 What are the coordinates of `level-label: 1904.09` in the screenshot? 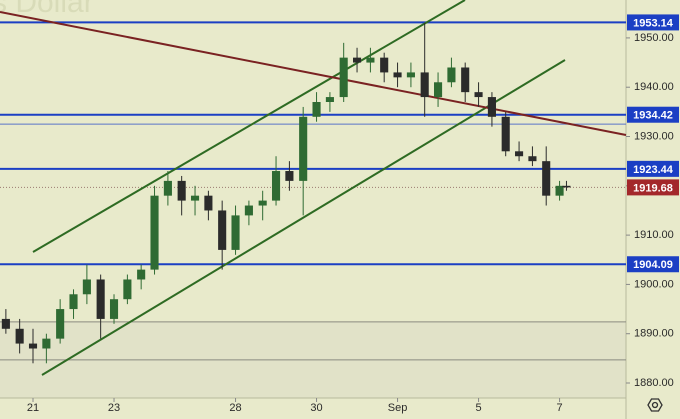 It's located at (653, 265).